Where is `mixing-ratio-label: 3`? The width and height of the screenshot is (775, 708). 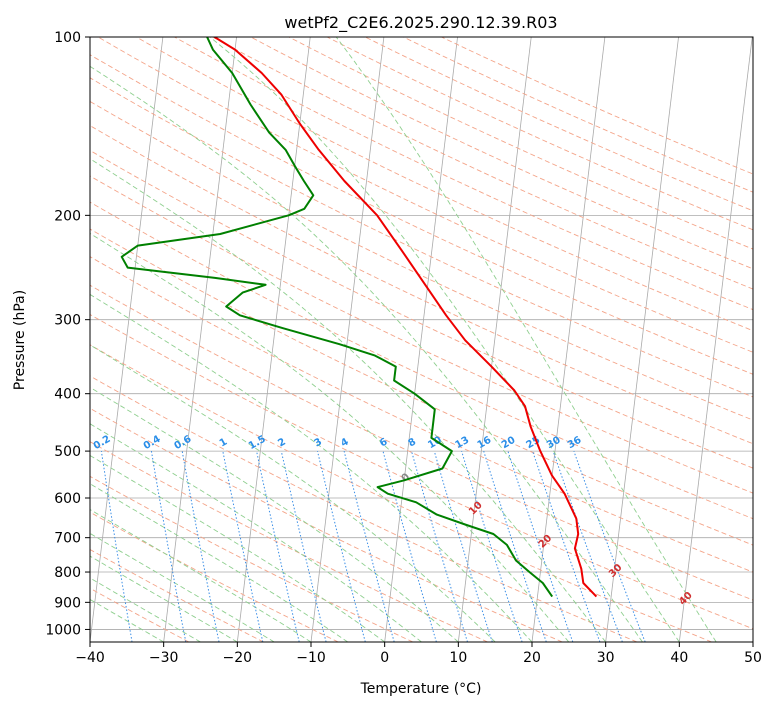
mixing-ratio-label: 3 is located at coordinates (318, 442).